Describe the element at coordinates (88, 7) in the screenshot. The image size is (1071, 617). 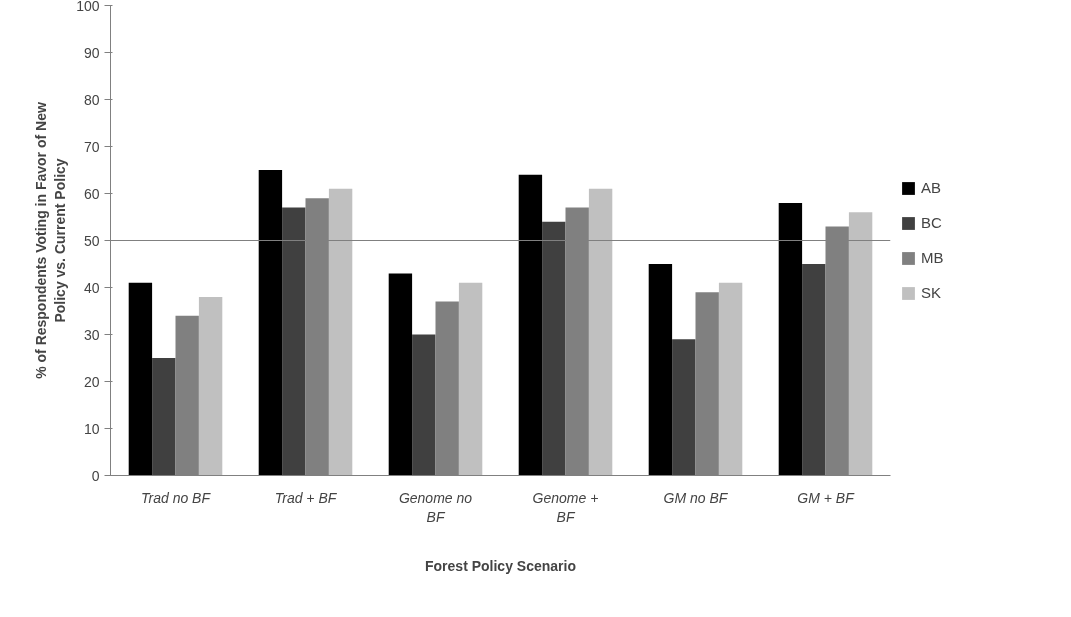
I see `y-tick-label: 100` at that location.